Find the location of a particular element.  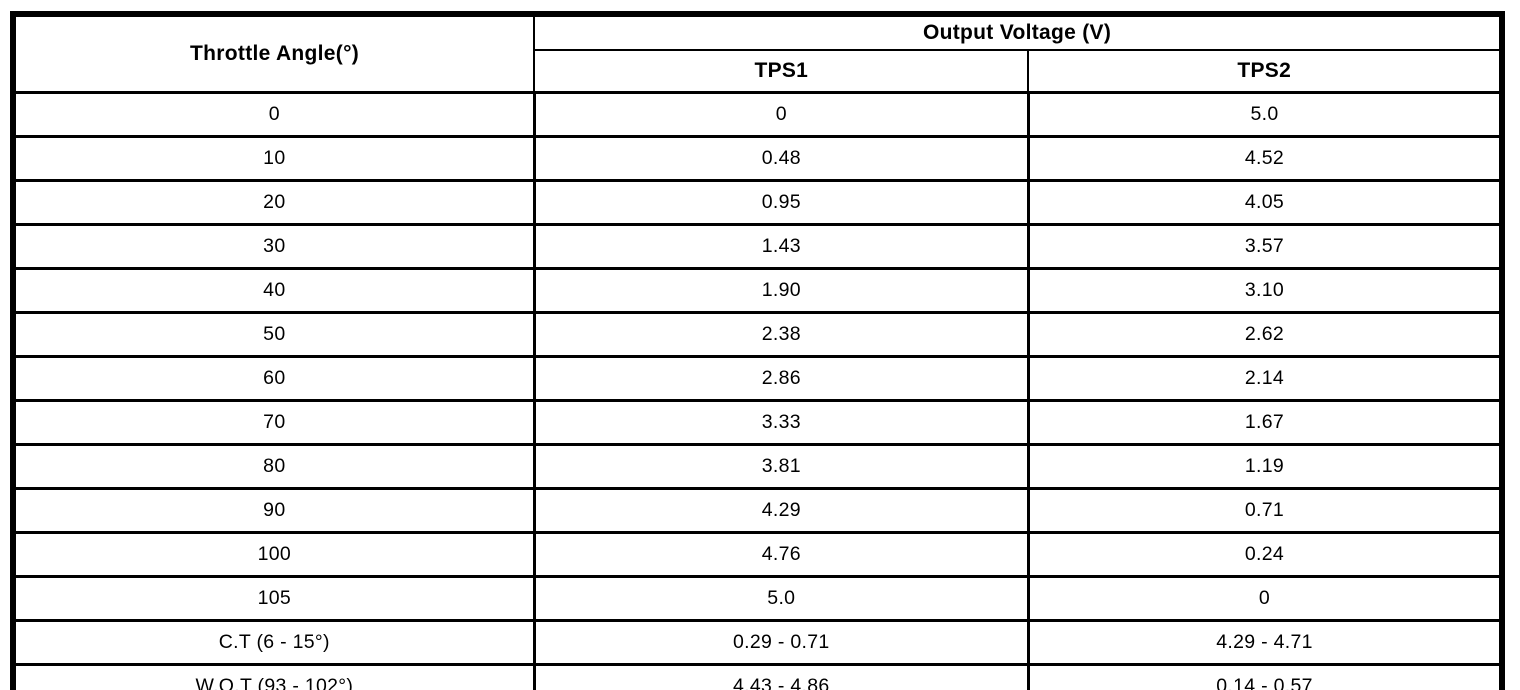

cell-throttle-angle: 20 is located at coordinates (273, 202).